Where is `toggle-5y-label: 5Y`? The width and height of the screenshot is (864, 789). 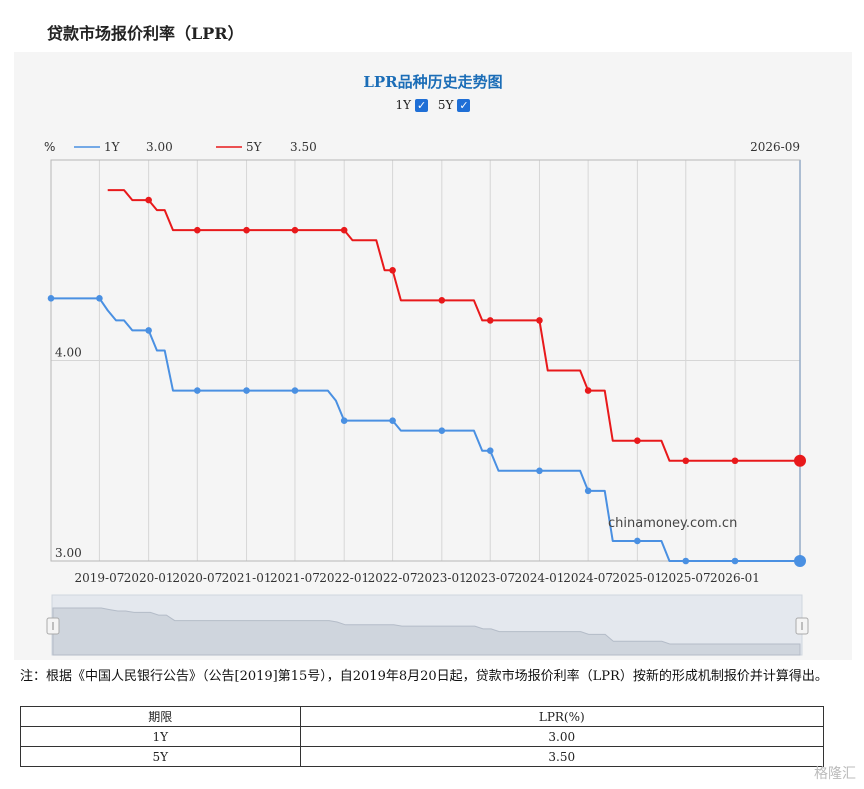
toggle-5y-label: 5Y is located at coordinates (445, 105).